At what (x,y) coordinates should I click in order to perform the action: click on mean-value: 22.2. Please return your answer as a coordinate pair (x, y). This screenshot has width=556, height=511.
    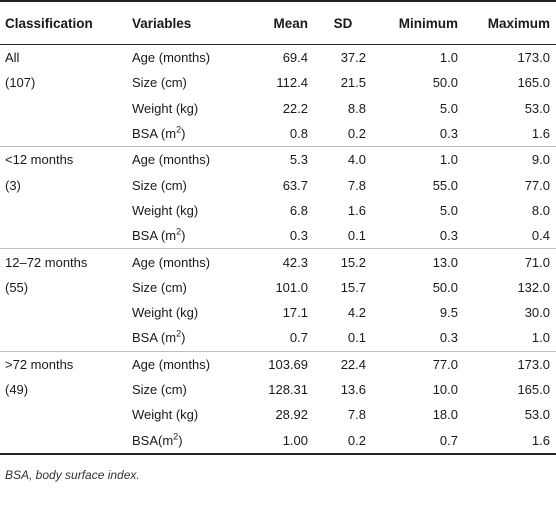
    Looking at the image, I should click on (295, 108).